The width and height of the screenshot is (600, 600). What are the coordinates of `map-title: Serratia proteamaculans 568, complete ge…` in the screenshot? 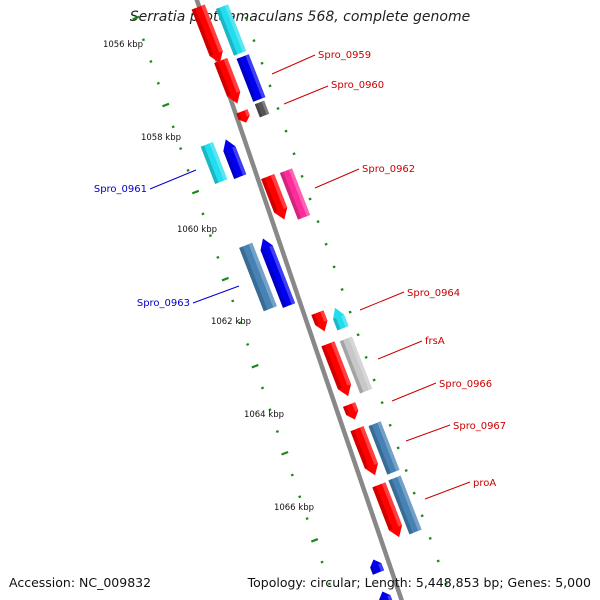 It's located at (300, 17).